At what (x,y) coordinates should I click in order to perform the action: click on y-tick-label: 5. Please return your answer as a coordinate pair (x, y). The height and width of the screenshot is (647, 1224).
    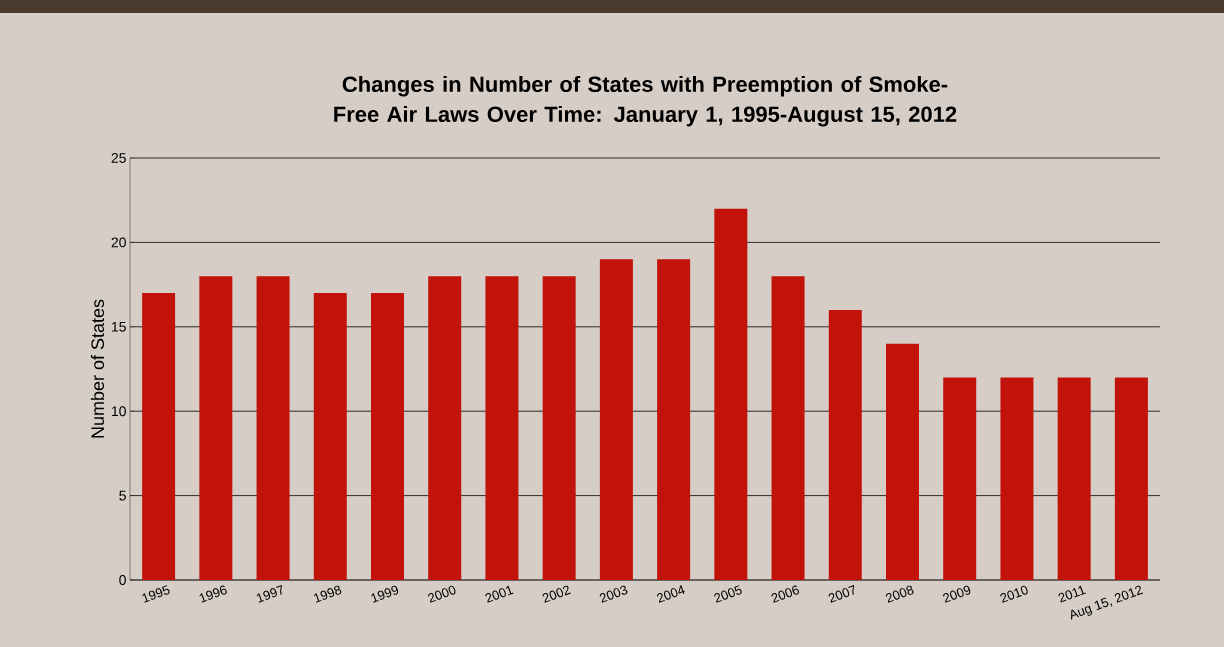
    Looking at the image, I should click on (122, 495).